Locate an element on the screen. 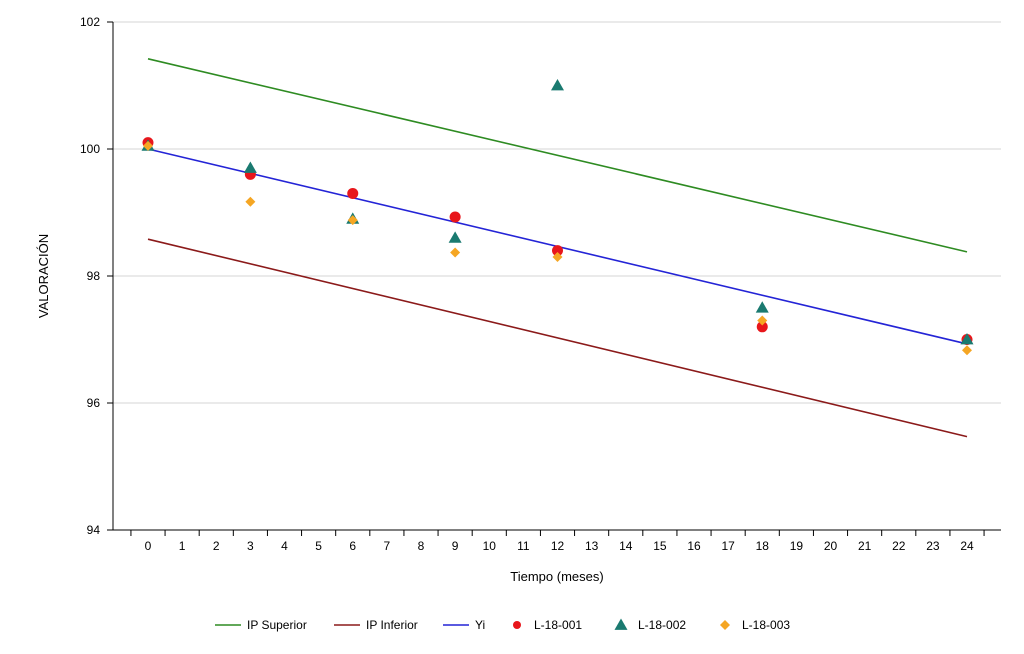 The height and width of the screenshot is (654, 1024). y-tick-label: 98 is located at coordinates (94, 276).